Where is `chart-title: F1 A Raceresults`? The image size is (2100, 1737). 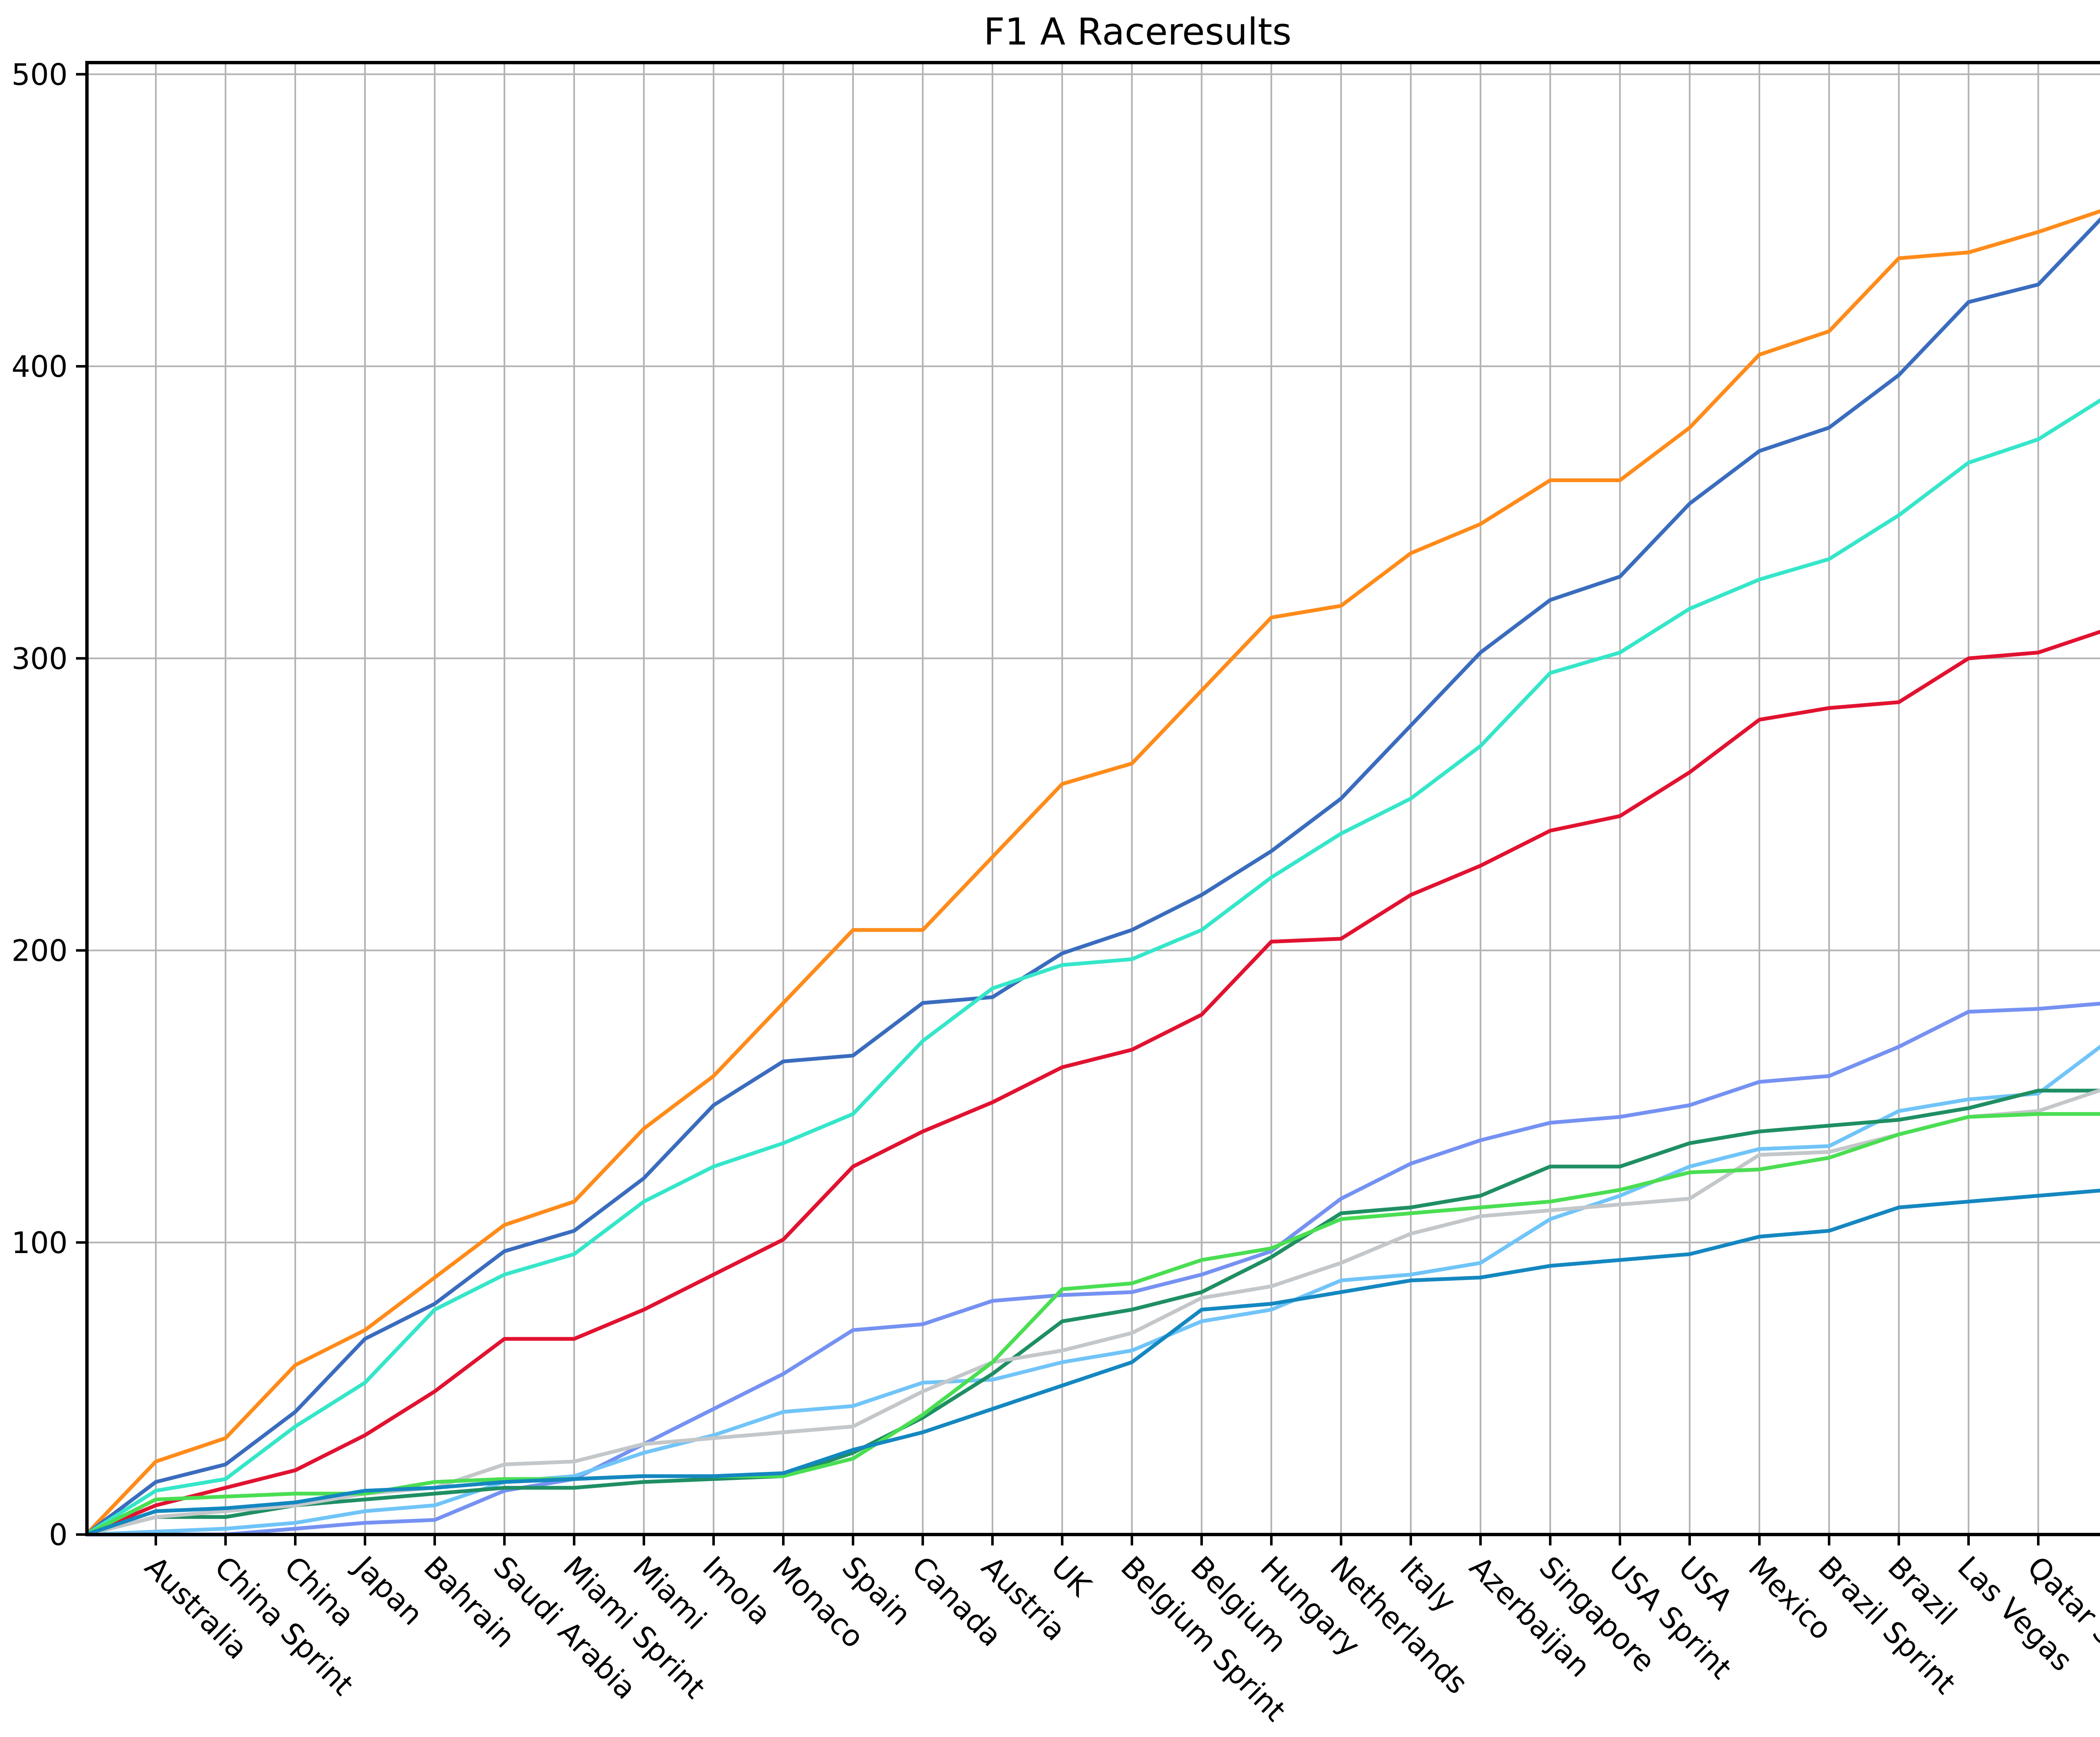 chart-title: F1 A Raceresults is located at coordinates (1138, 32).